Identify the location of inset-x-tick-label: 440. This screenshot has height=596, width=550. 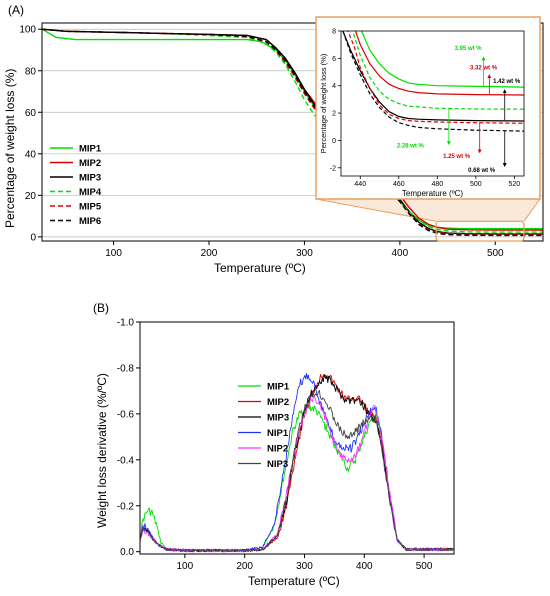
(360, 184).